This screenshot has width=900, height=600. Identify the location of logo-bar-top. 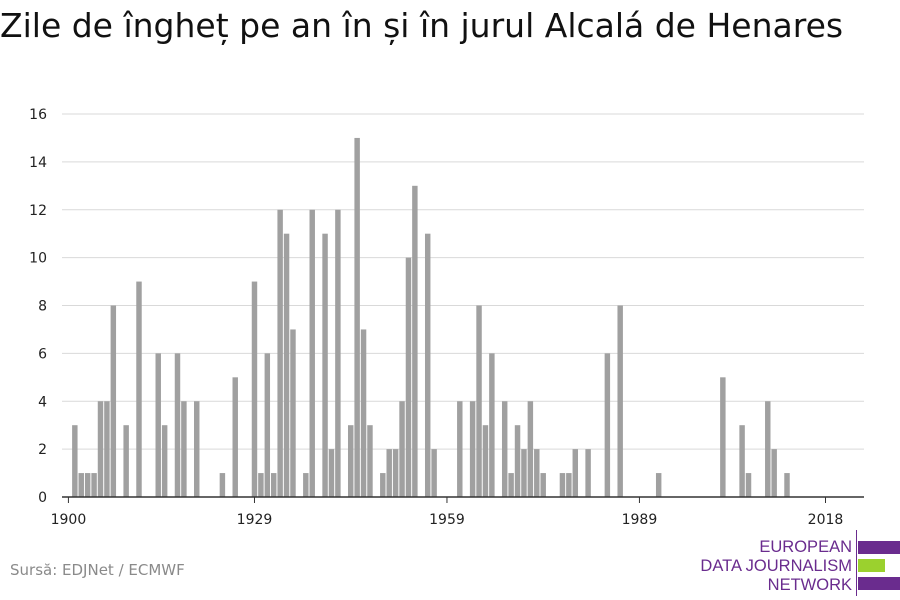
(879, 547).